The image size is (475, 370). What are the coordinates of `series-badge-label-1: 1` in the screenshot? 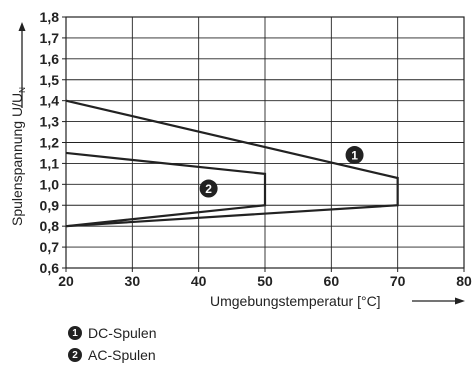 It's located at (354, 156).